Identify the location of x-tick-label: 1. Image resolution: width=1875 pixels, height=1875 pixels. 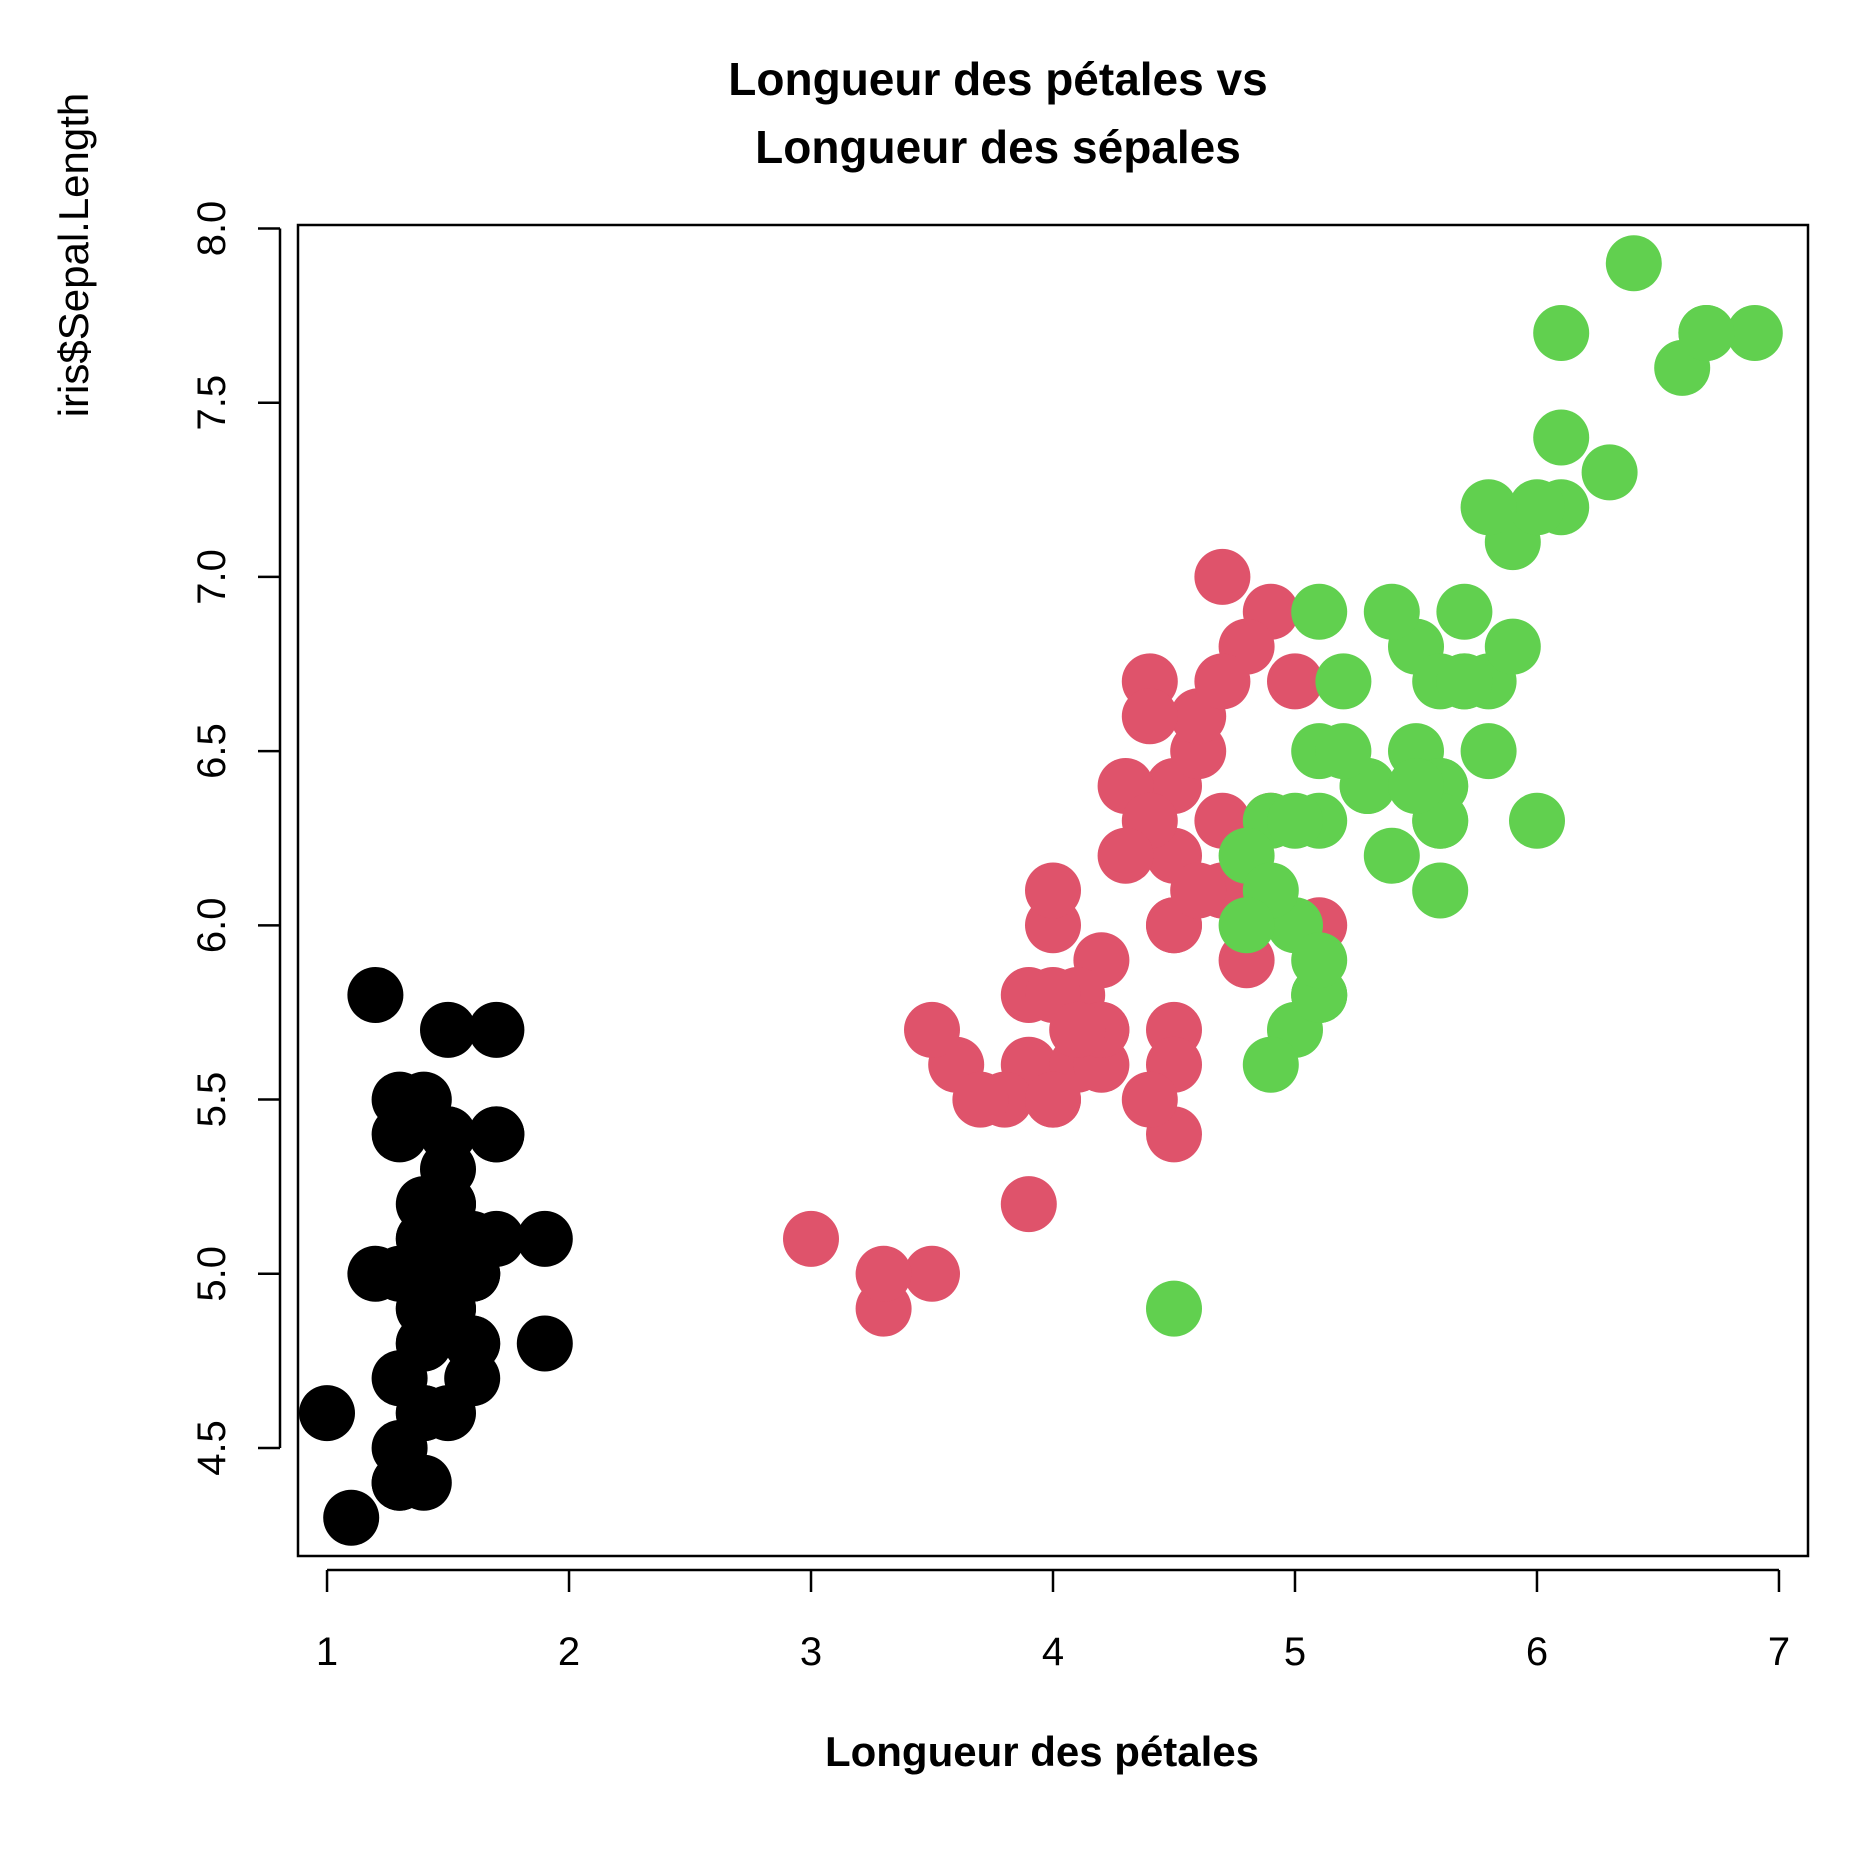
(327, 1652).